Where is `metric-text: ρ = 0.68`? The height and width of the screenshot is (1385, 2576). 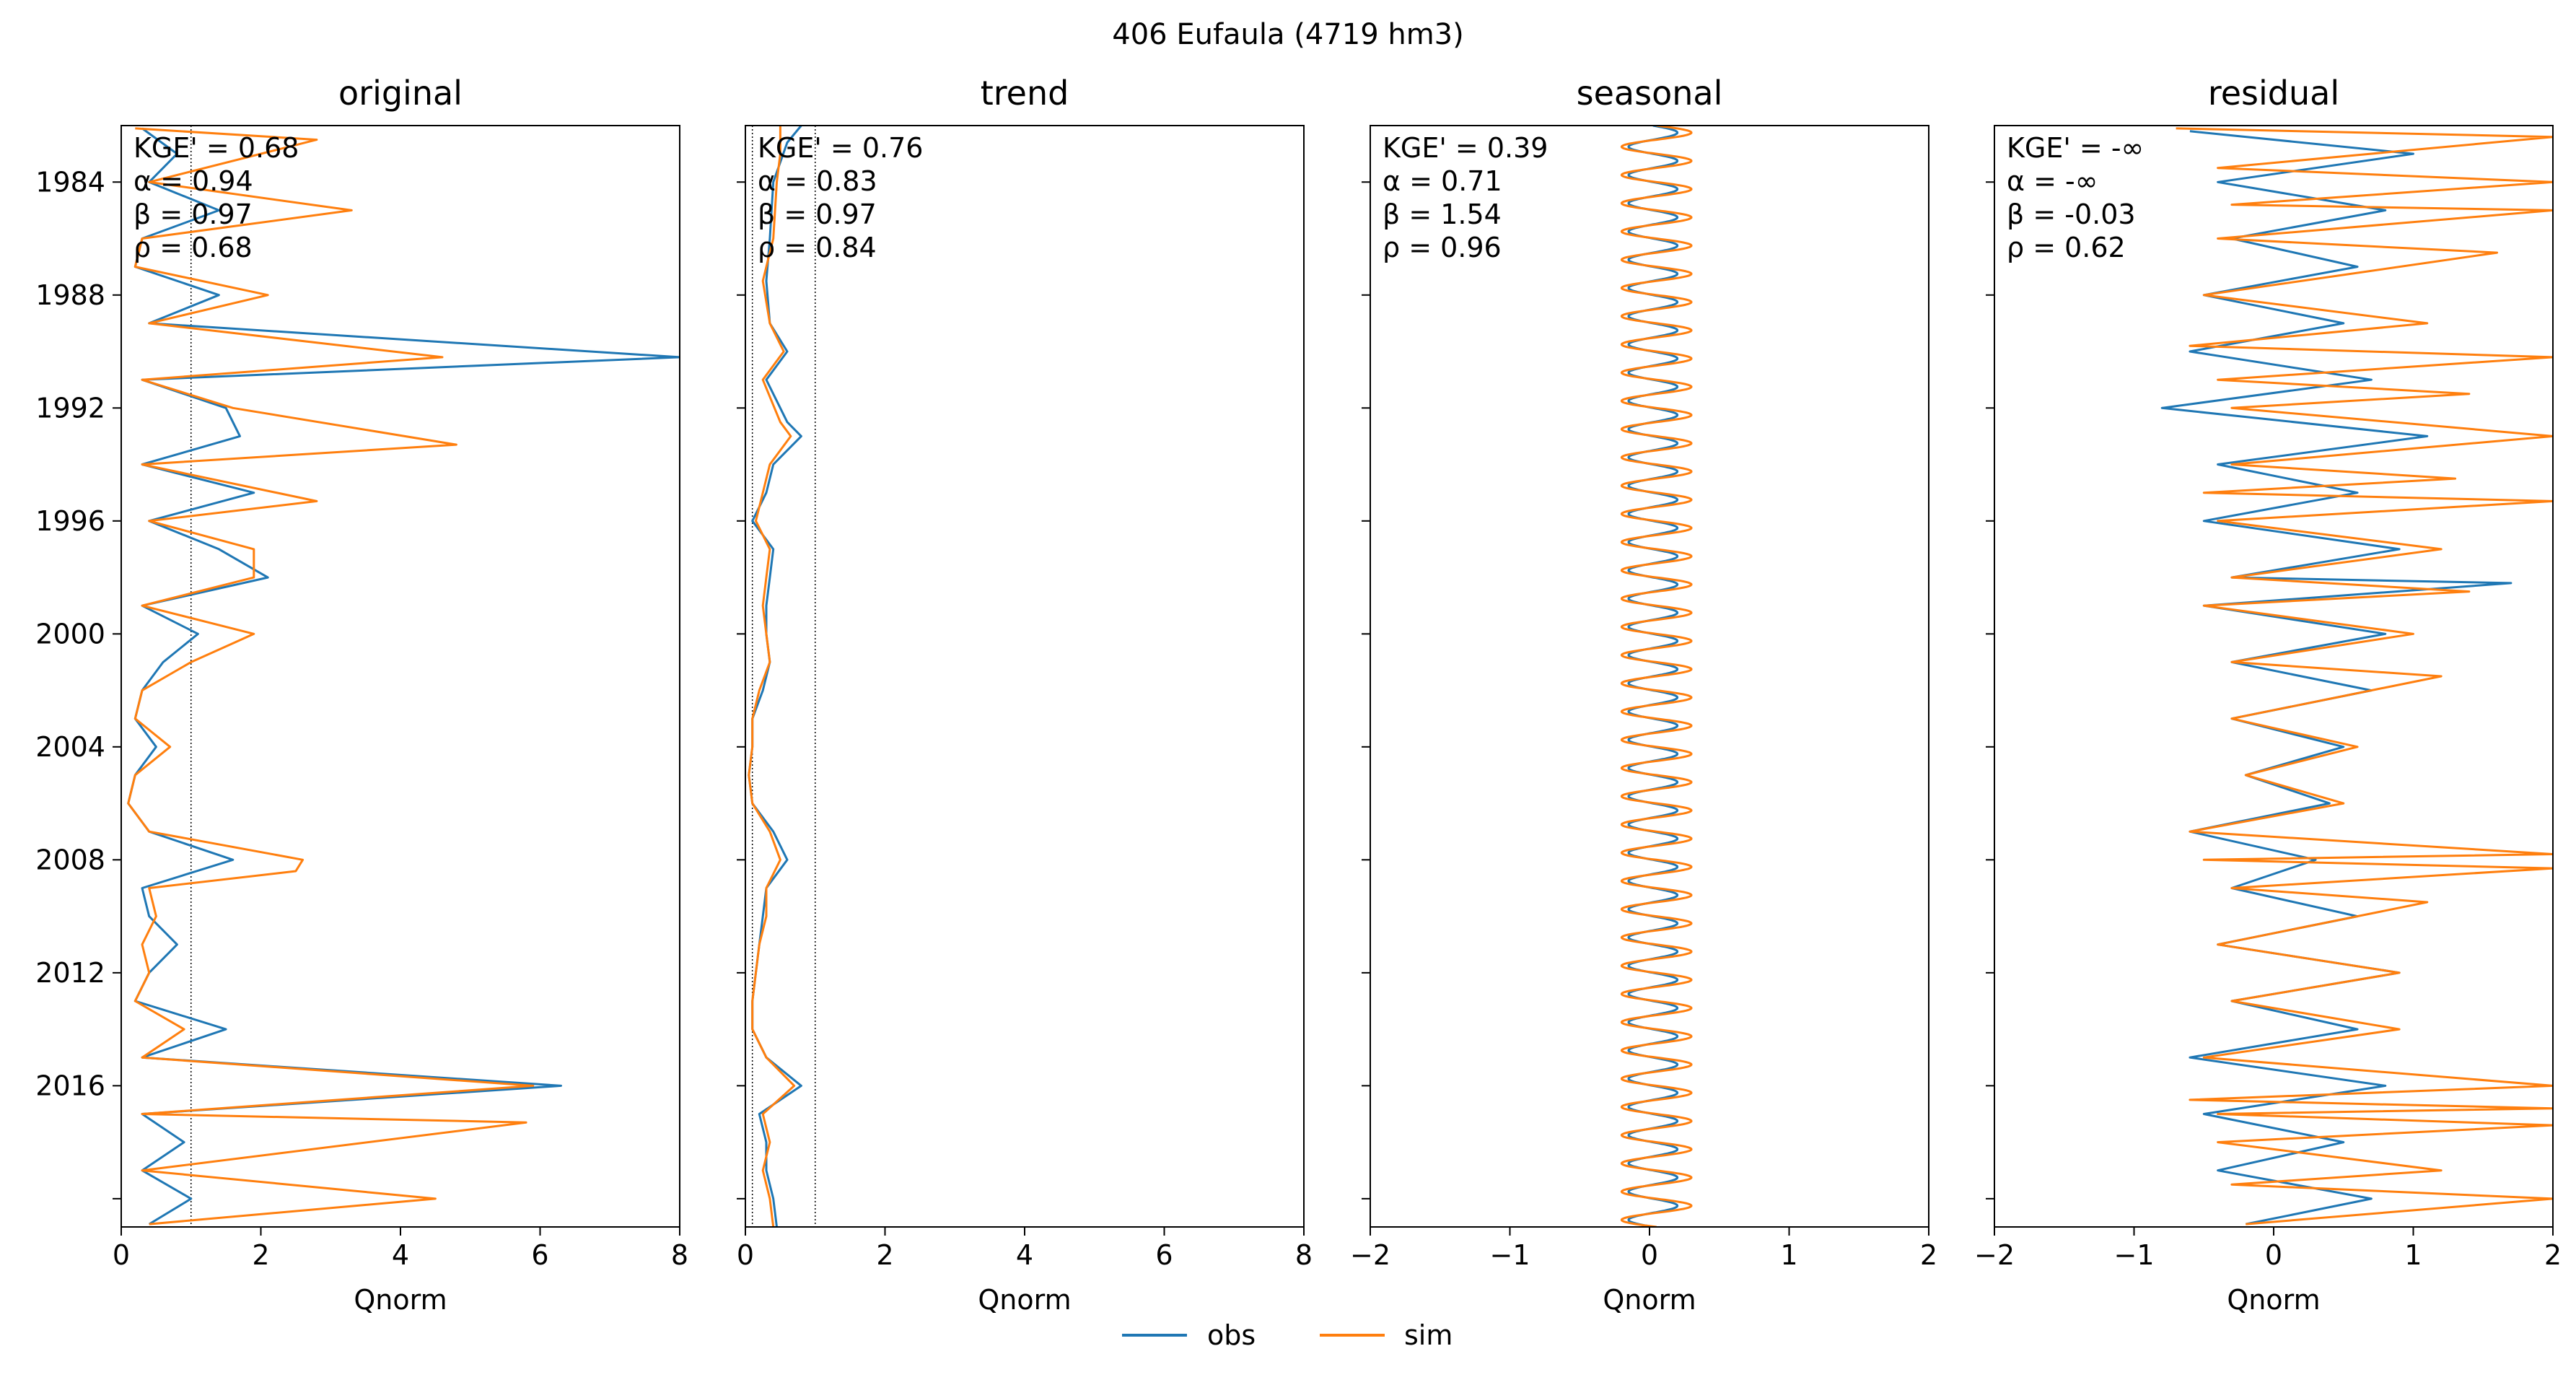
metric-text: ρ = 0.68 is located at coordinates (193, 247).